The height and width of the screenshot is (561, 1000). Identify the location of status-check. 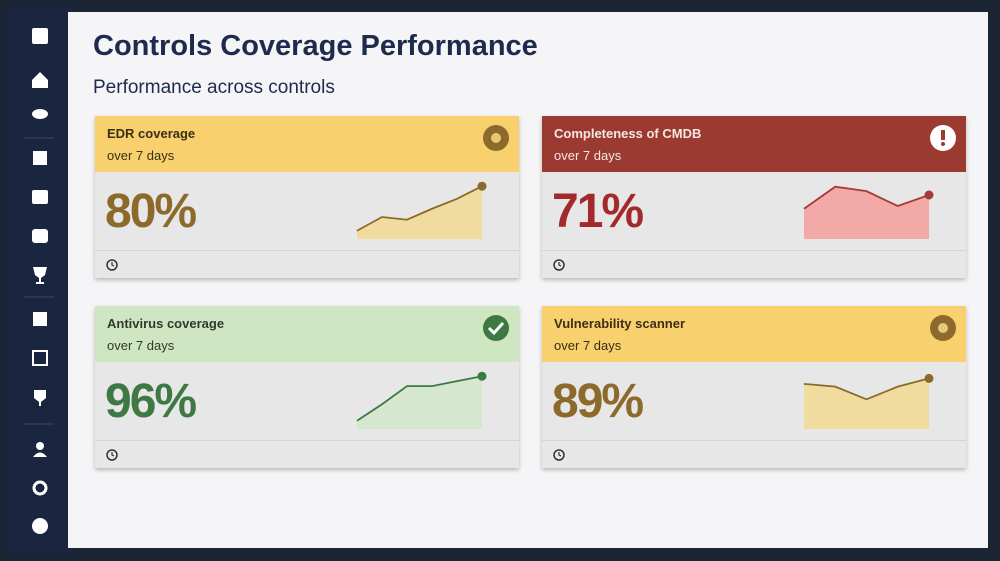
(496, 328).